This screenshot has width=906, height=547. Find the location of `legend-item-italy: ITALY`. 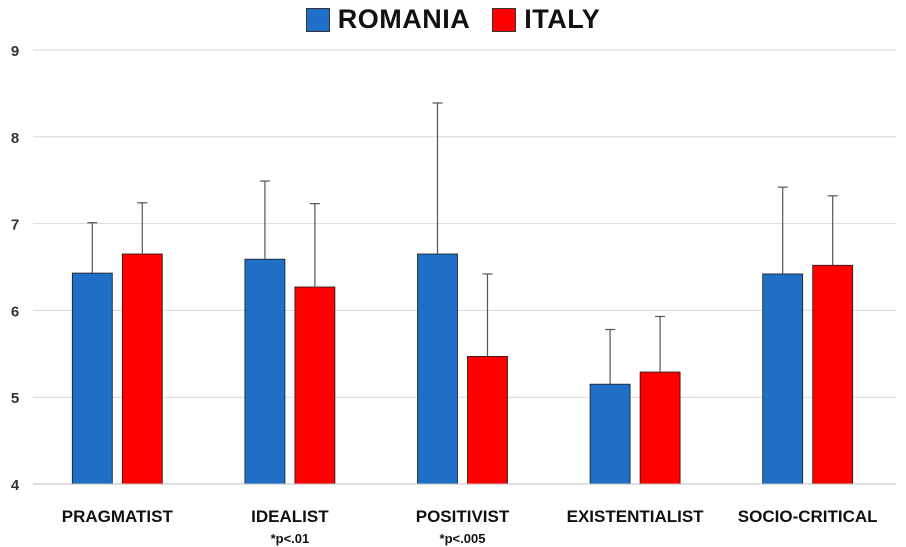

legend-item-italy: ITALY is located at coordinates (546, 19).